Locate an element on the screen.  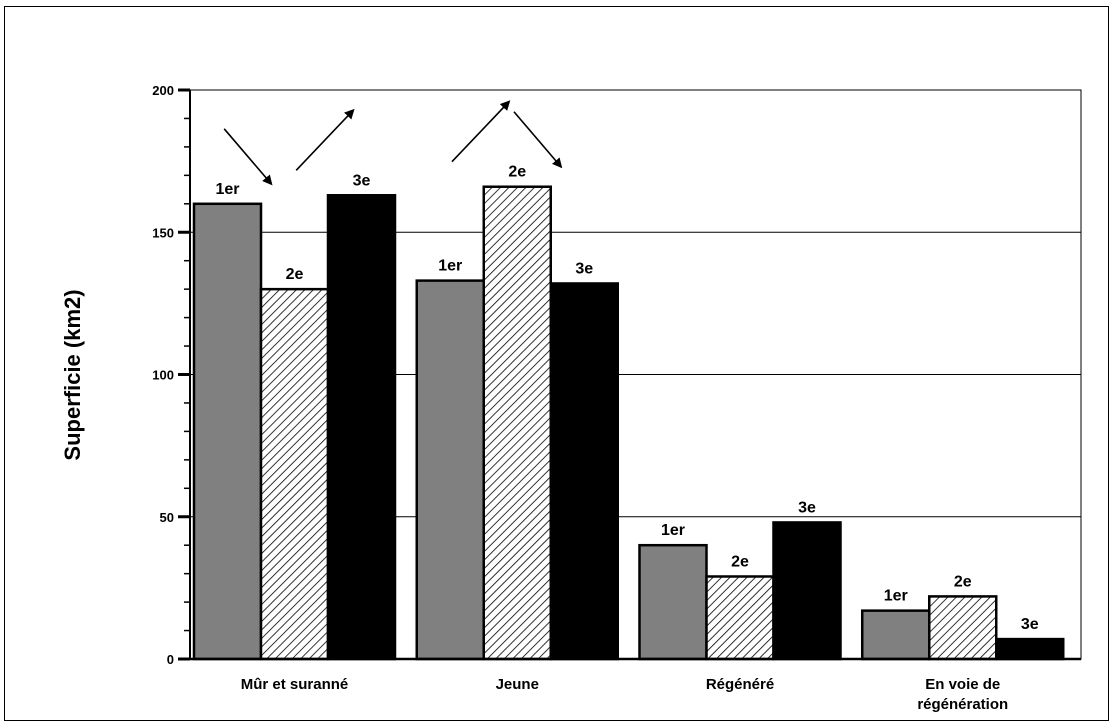
x-category-label: En voie de is located at coordinates (962, 684).